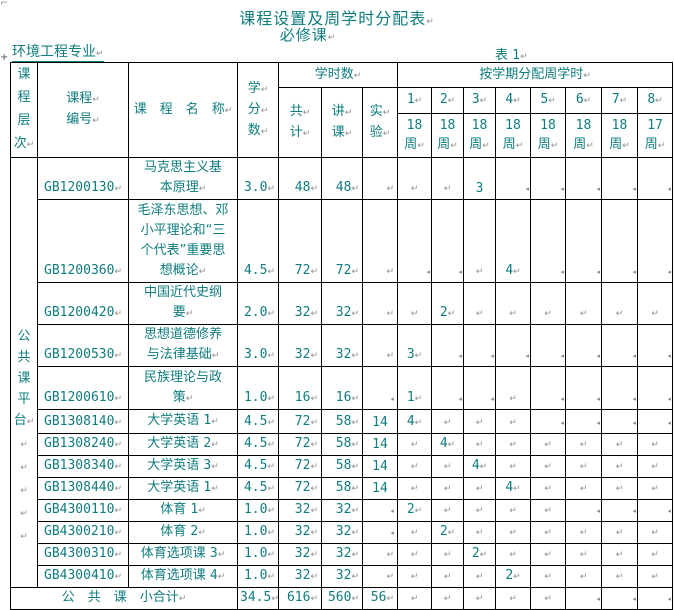 This screenshot has width=674, height=610. Describe the element at coordinates (414, 388) in the screenshot. I see `semester-hours-cell: 1↵` at that location.